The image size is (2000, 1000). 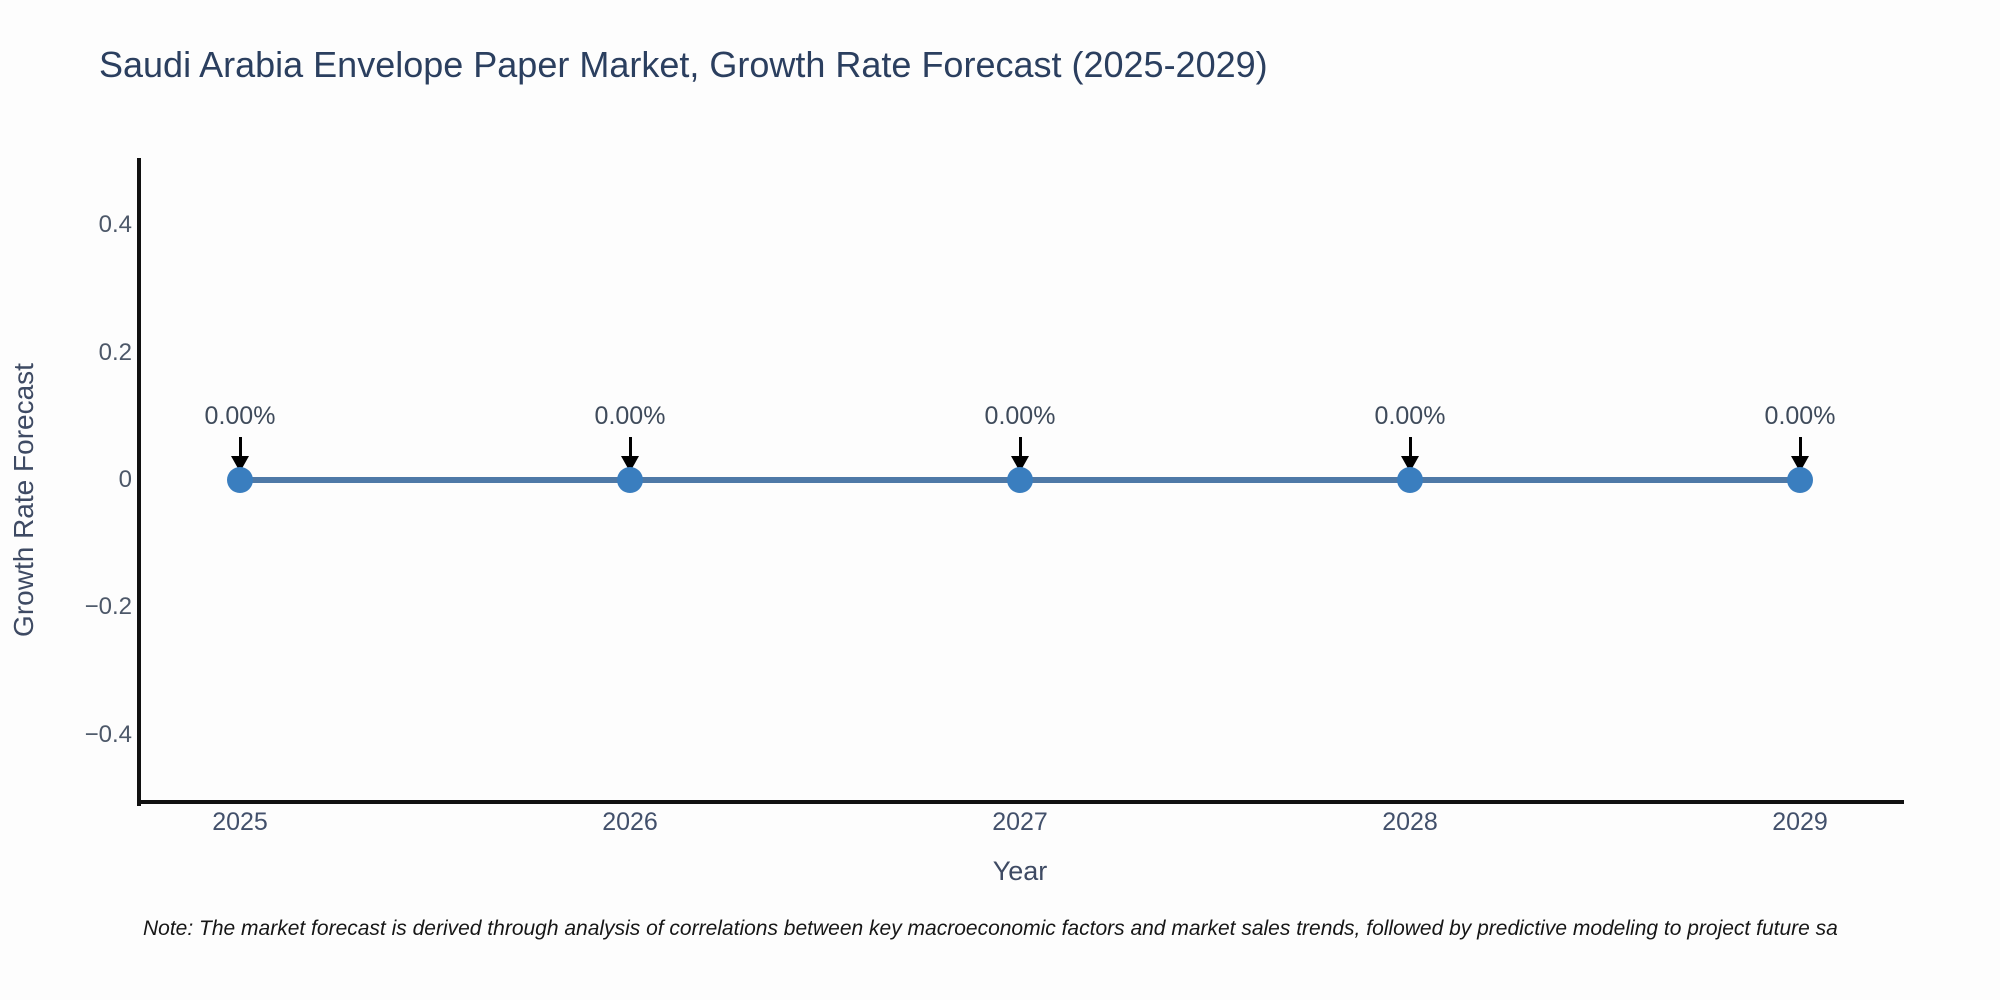 I want to click on x-axis-line, so click(x=1020, y=802).